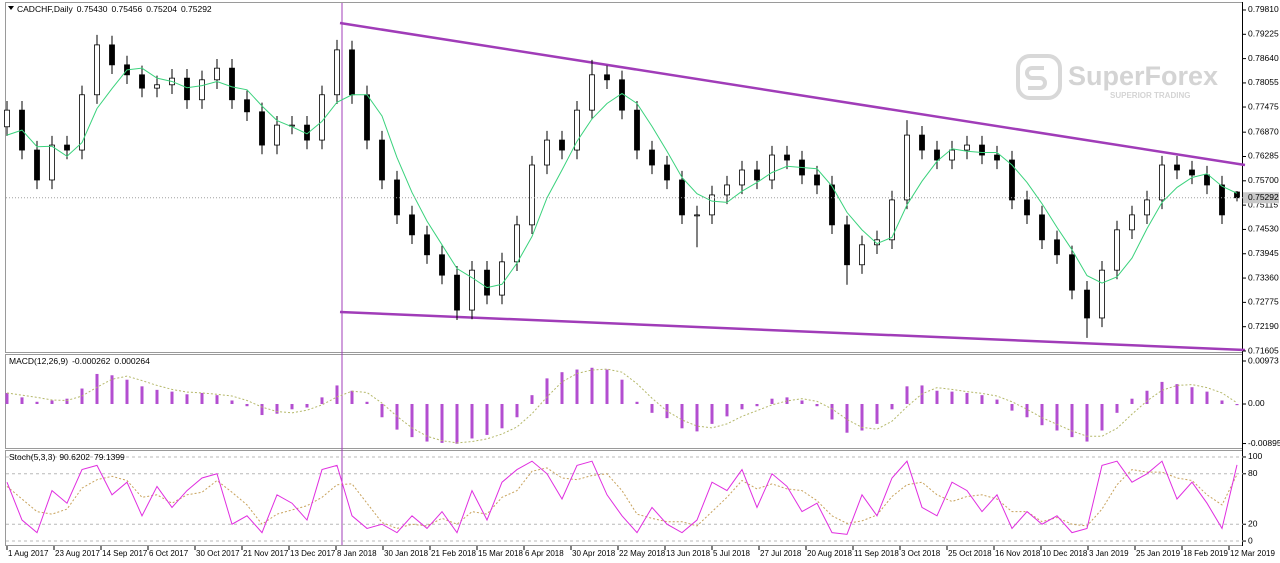 The height and width of the screenshot is (563, 1280). Describe the element at coordinates (38, 361) in the screenshot. I see `panel-title: MACD(12,26,9)` at that location.